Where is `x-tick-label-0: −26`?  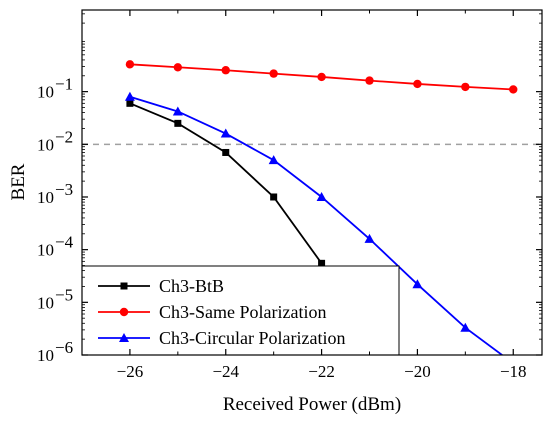 x-tick-label-0: −26 is located at coordinates (130, 371).